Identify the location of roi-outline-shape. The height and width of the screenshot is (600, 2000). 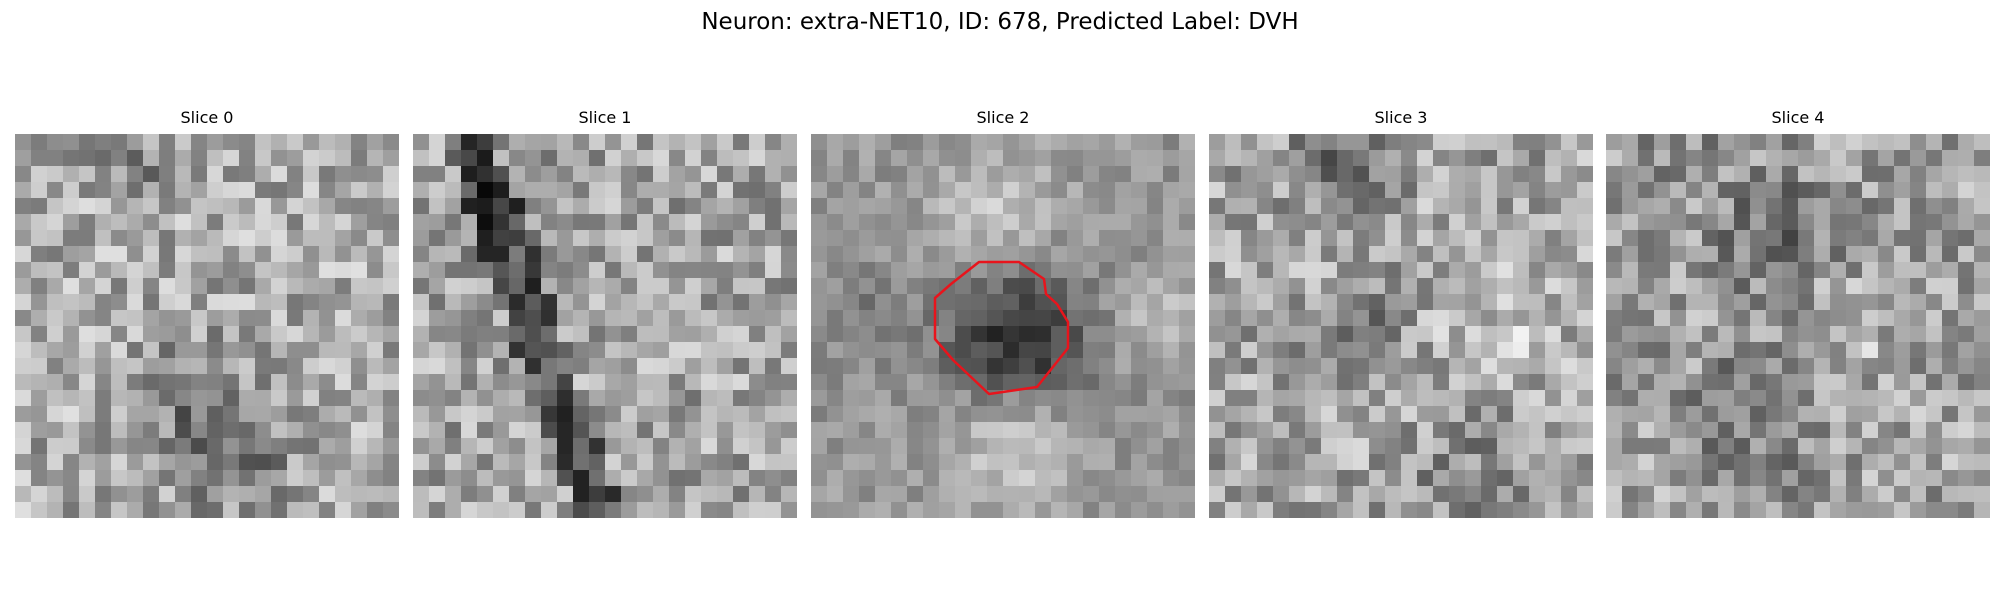
(1001, 328).